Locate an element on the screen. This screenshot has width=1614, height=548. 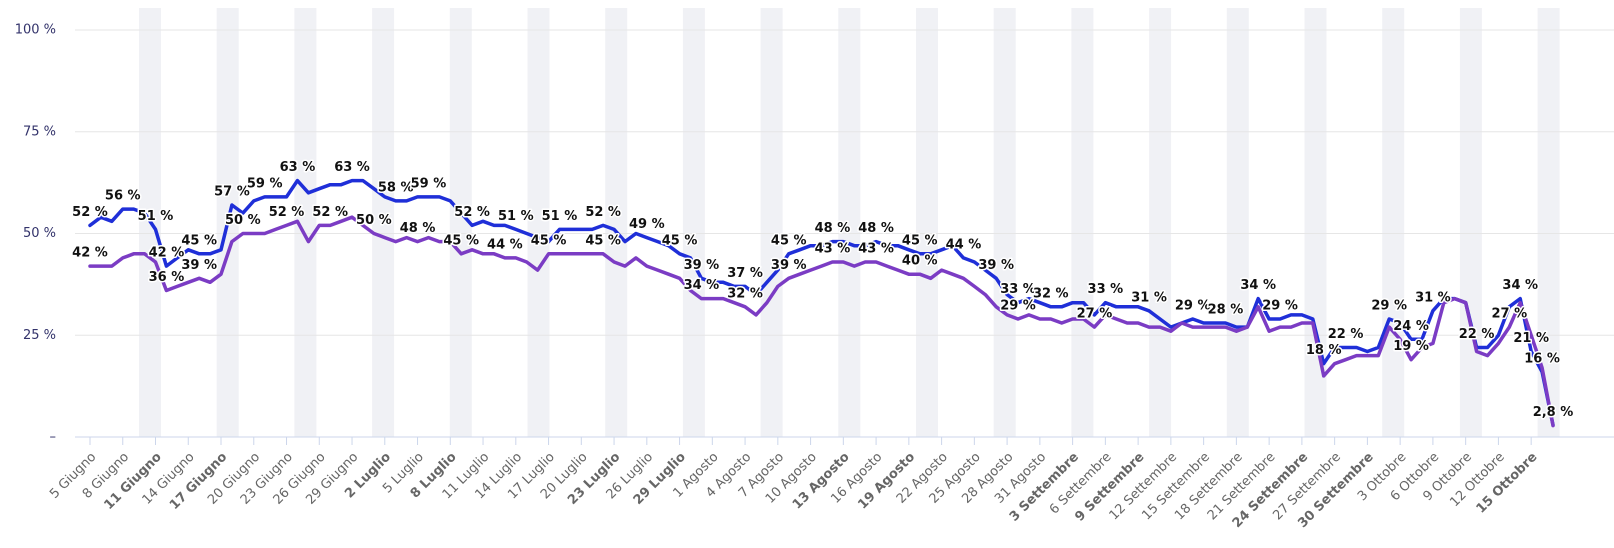
y-tick-label: – is located at coordinates (53, 437).